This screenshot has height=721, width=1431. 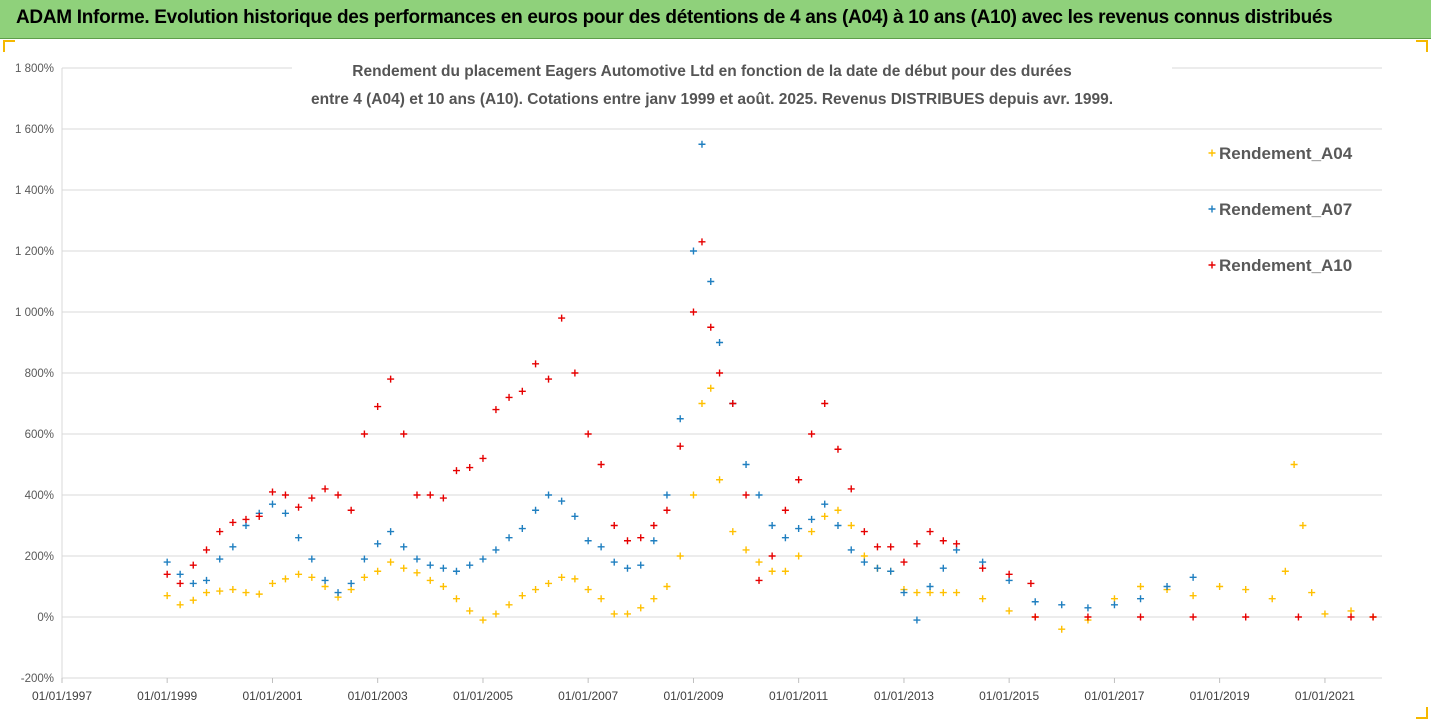 What do you see at coordinates (34, 130) in the screenshot?
I see `y-tick-label: 1 600%` at bounding box center [34, 130].